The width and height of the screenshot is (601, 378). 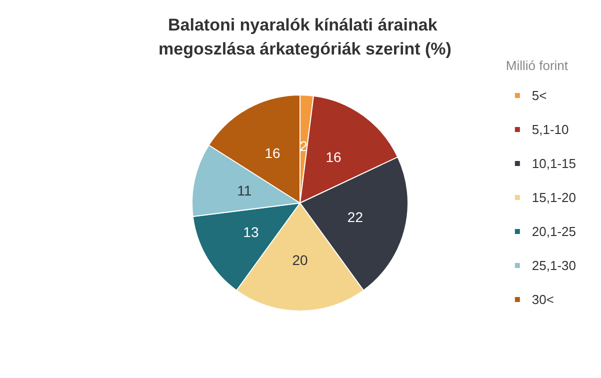 What do you see at coordinates (251, 232) in the screenshot?
I see `data-label: 13` at bounding box center [251, 232].